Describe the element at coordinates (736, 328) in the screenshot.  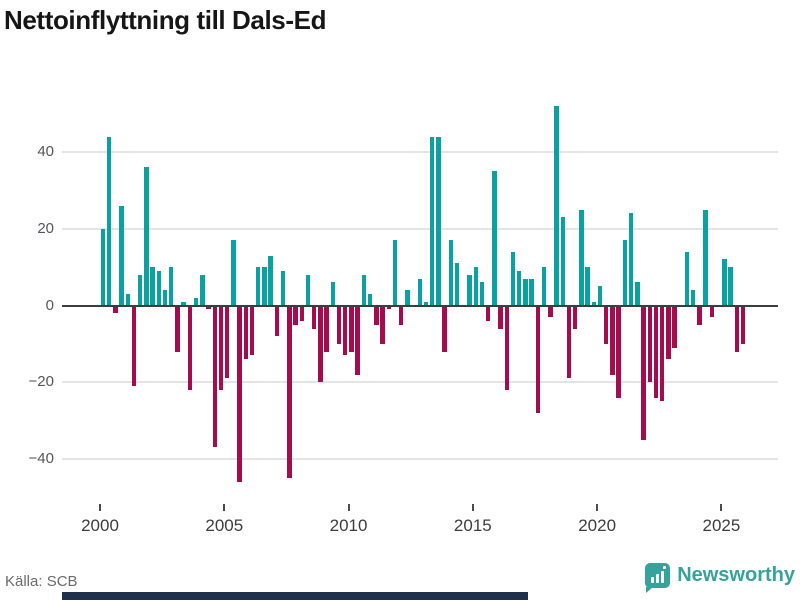
I see `bar-2025q3` at that location.